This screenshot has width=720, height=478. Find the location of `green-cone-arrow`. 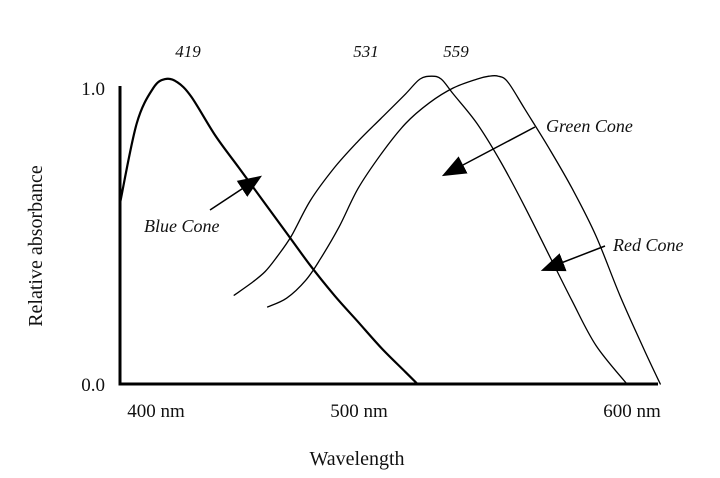

green-cone-arrow is located at coordinates (488, 151).